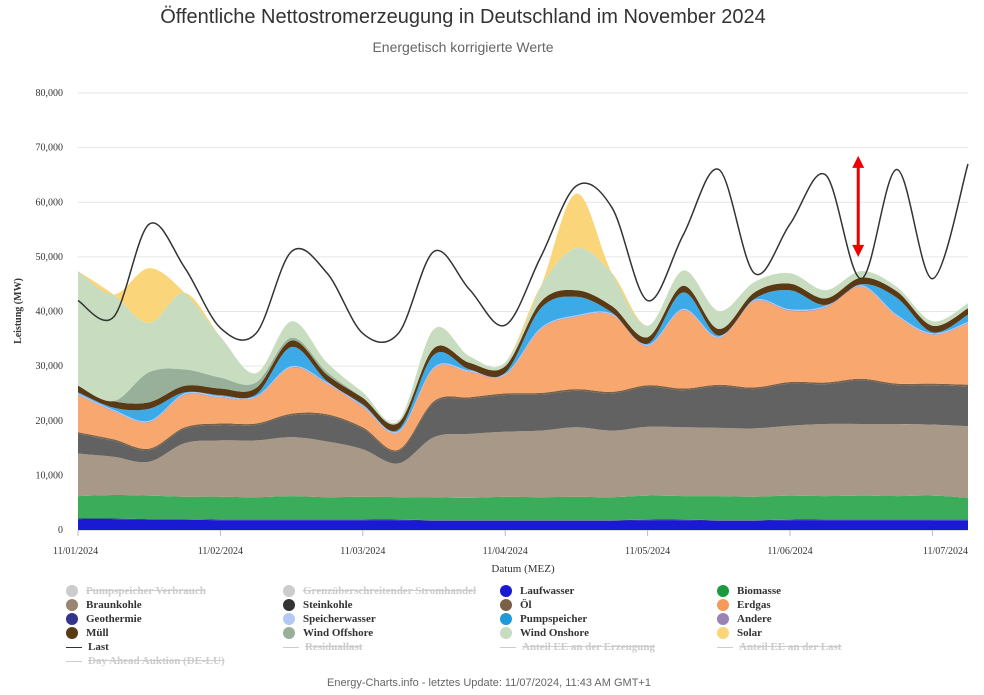 This screenshot has width=984, height=695. I want to click on x-tick-label: 11/07/2024, so click(945, 551).